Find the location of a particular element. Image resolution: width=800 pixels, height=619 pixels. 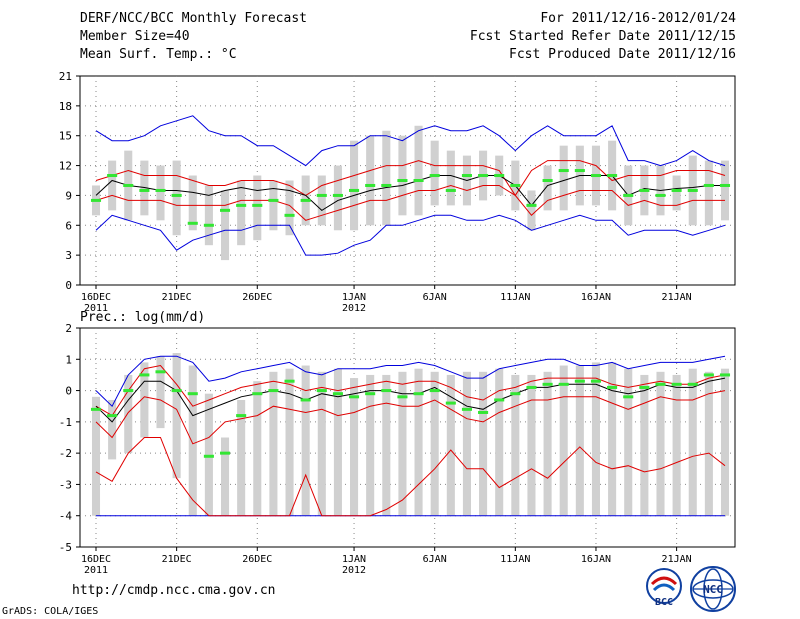

mean-line is located at coordinates (410, 400).